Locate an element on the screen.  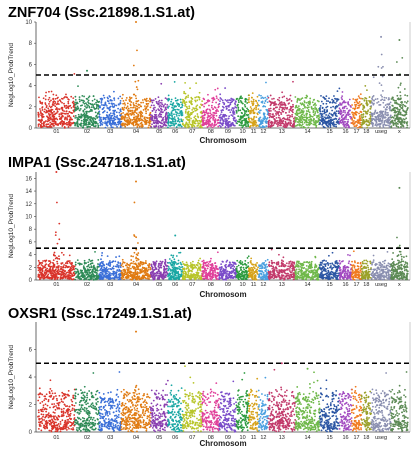
chromosome-label: x is located at coordinates (399, 132).